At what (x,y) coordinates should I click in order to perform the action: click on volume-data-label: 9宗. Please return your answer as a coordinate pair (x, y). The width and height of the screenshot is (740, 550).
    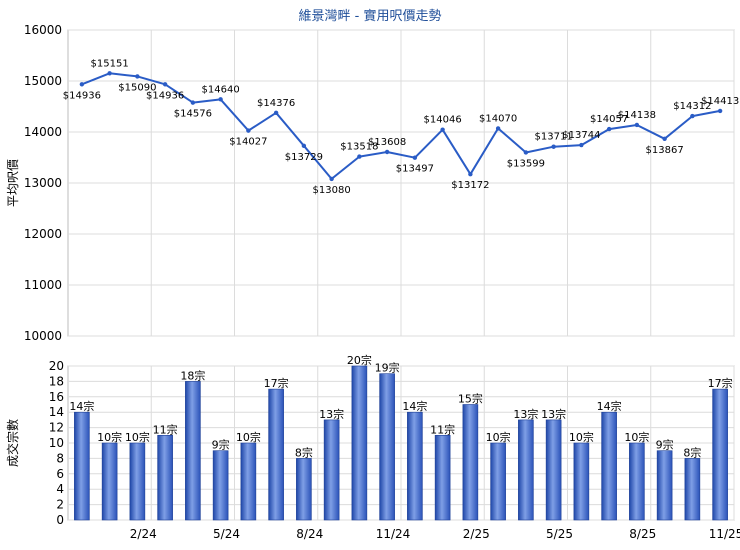
    Looking at the image, I should click on (221, 445).